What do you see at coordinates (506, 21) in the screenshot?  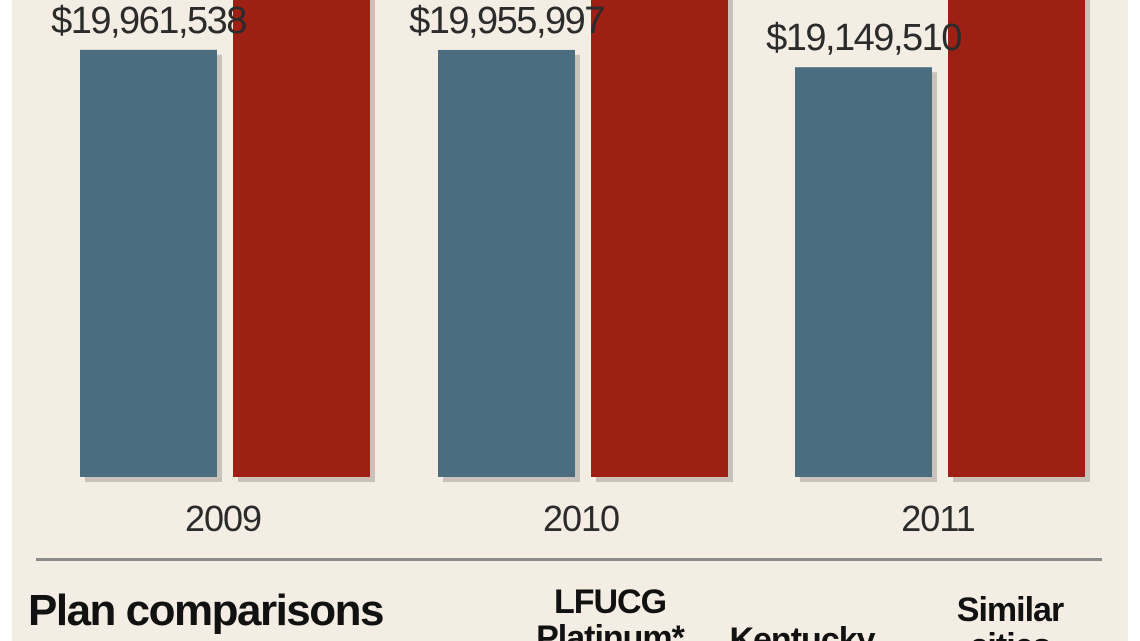 I see `data-label-2010: $19,955,997` at bounding box center [506, 21].